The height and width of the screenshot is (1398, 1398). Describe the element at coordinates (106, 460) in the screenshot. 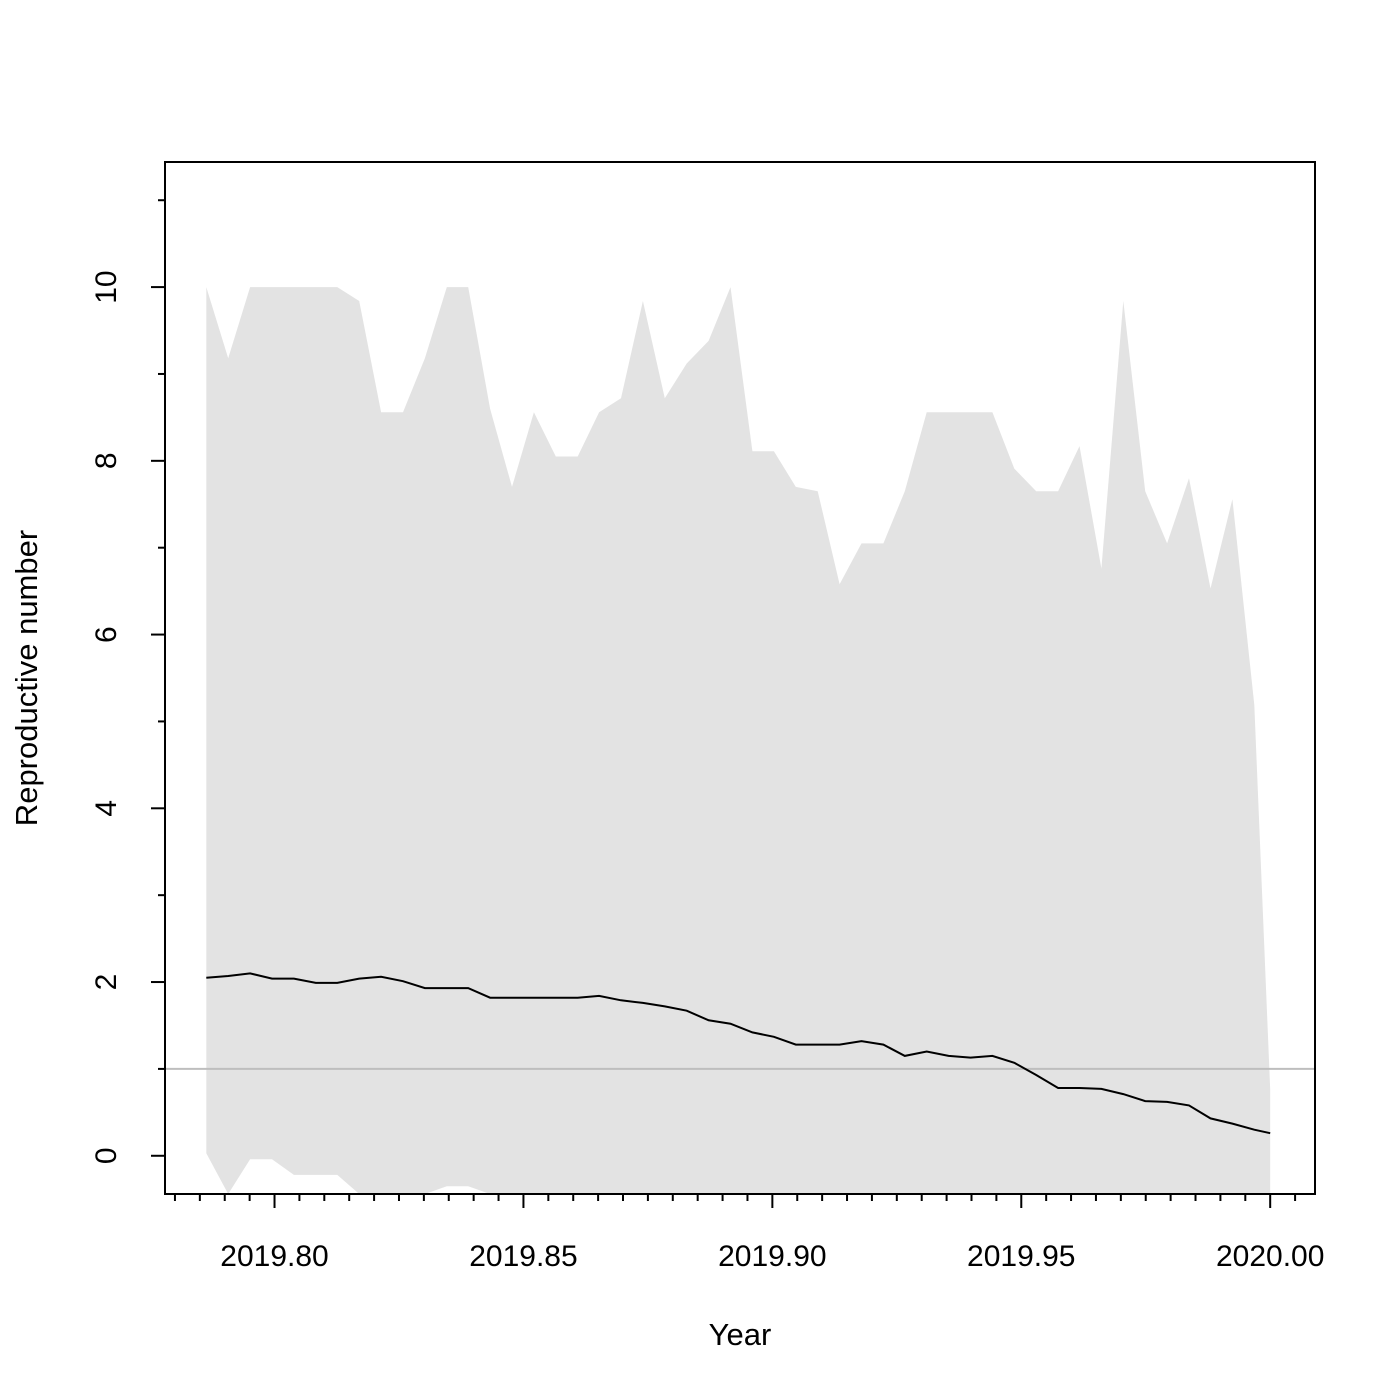

I see `y-tick-label: 8` at that location.